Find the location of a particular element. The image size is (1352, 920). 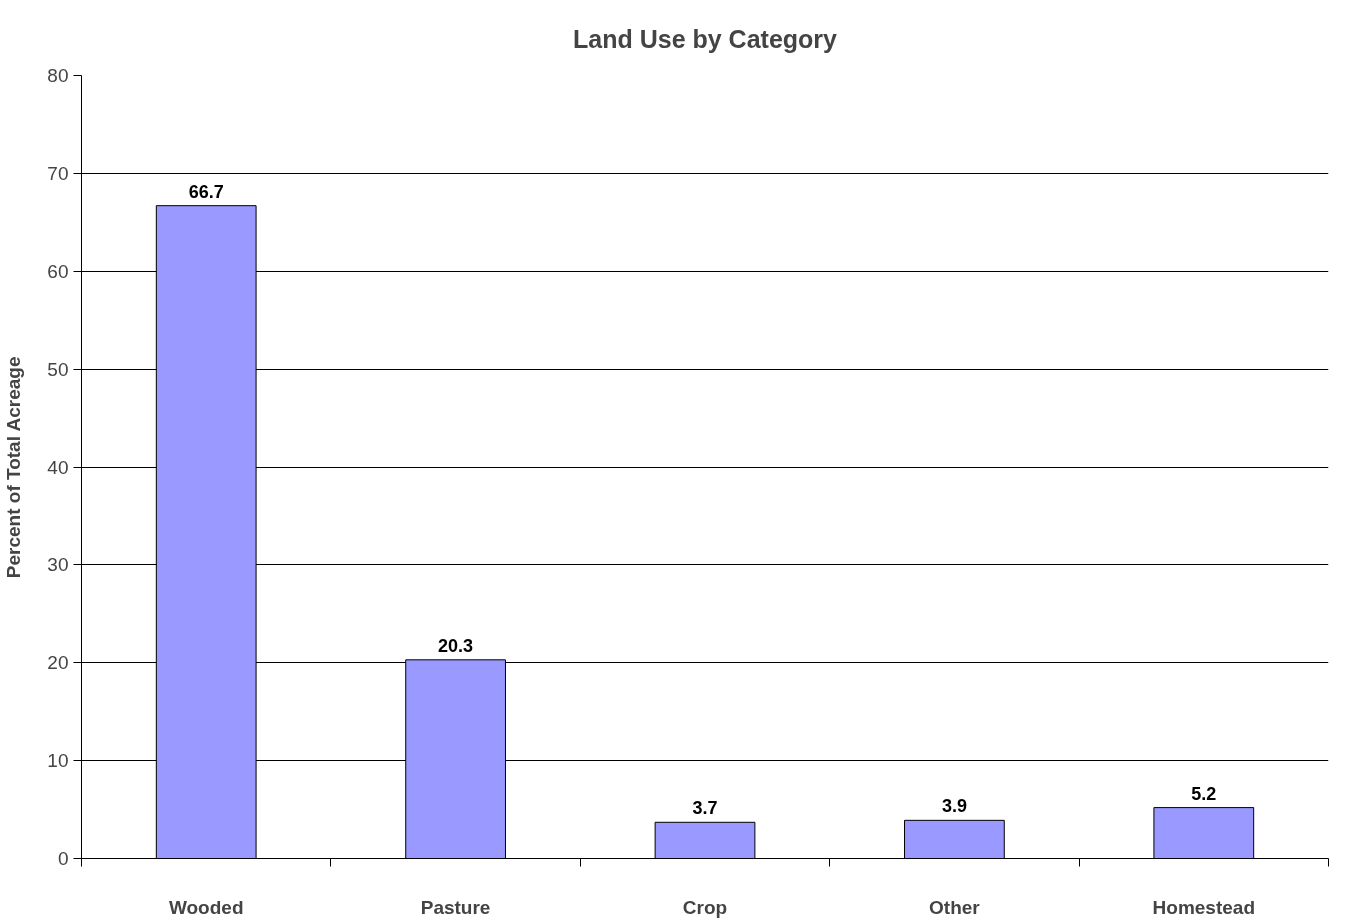

x-tick-label: Pasture is located at coordinates (455, 907).